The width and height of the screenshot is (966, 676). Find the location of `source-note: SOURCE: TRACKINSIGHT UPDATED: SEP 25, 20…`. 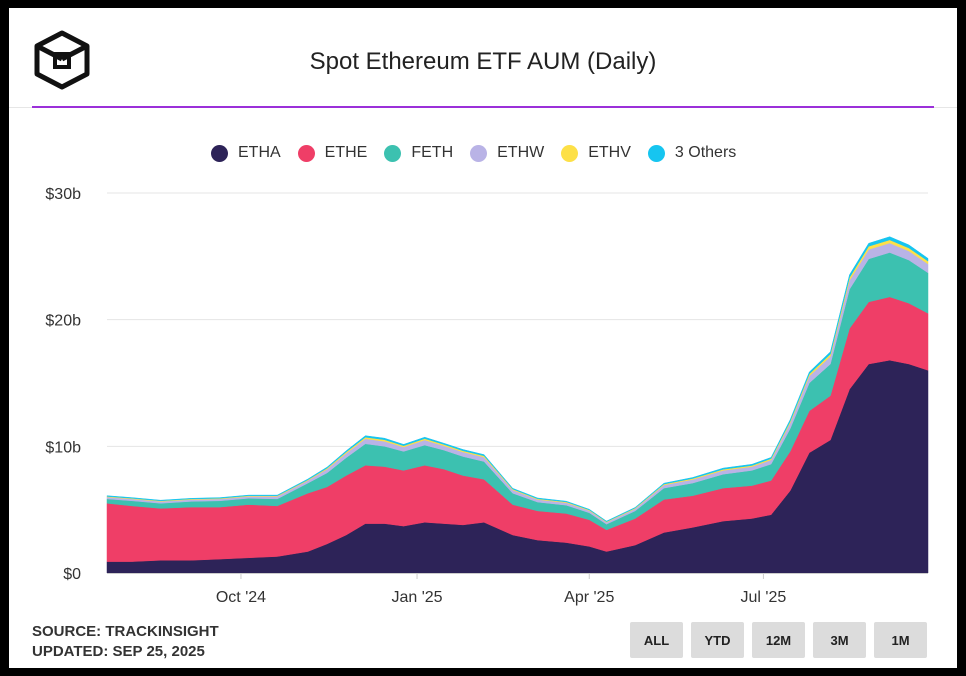

source-note: SOURCE: TRACKINSIGHT UPDATED: SEP 25, 20… is located at coordinates (125, 642).